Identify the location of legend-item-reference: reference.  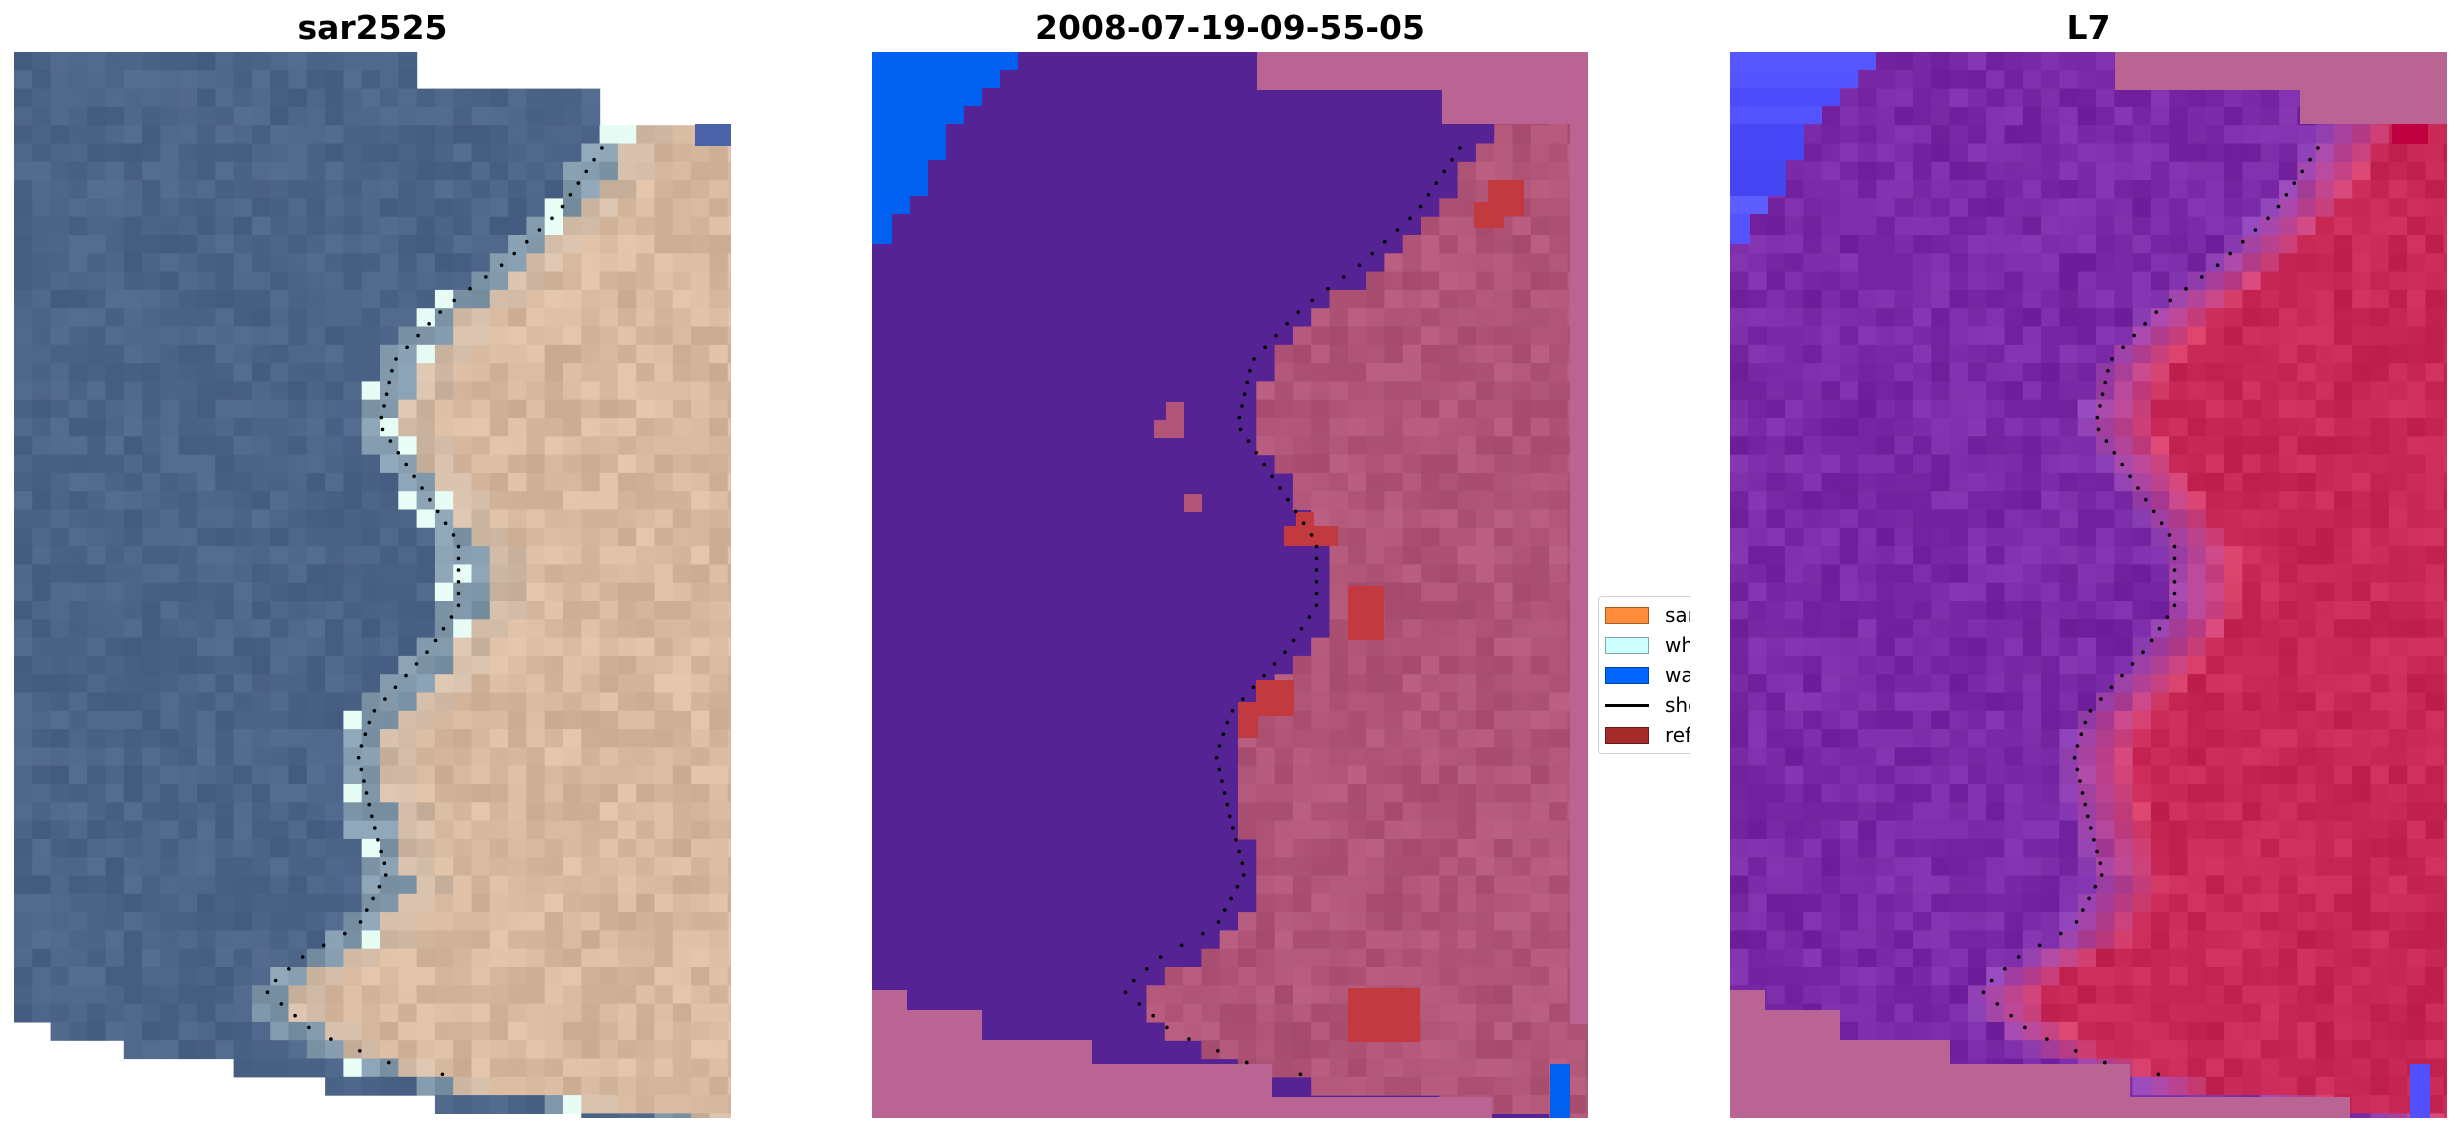
(1647, 735).